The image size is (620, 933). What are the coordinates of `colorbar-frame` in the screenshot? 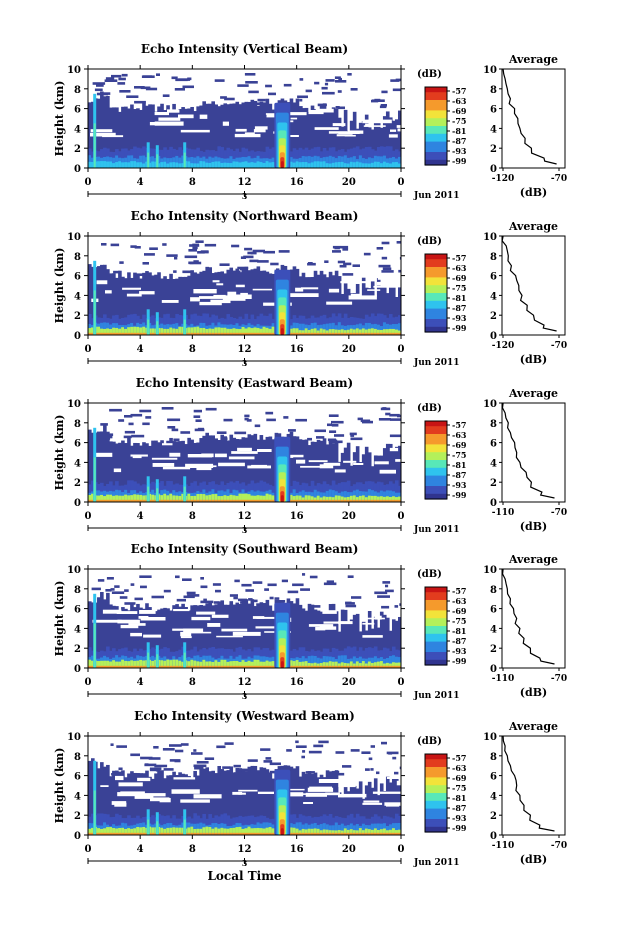 It's located at (436, 626).